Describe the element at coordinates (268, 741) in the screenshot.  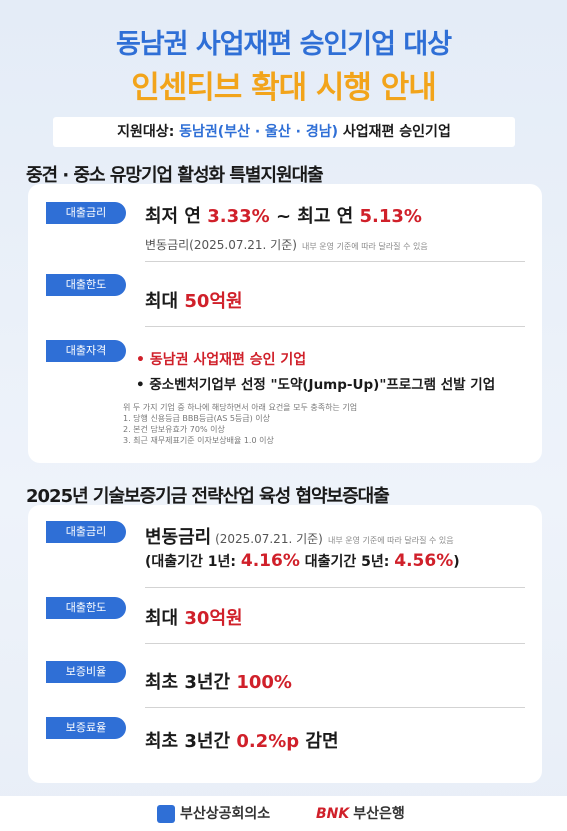
I see `fee-value: 0.2%p` at that location.